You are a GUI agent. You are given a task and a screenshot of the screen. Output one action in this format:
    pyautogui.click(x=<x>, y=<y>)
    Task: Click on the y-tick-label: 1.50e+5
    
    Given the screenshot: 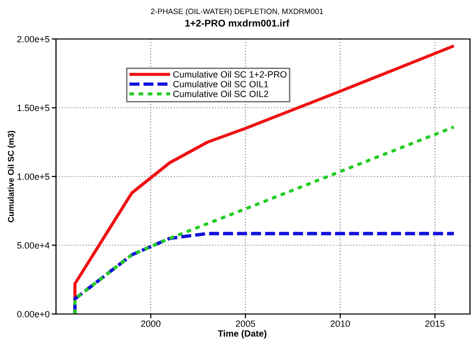 What is the action you would take?
    pyautogui.click(x=34, y=108)
    